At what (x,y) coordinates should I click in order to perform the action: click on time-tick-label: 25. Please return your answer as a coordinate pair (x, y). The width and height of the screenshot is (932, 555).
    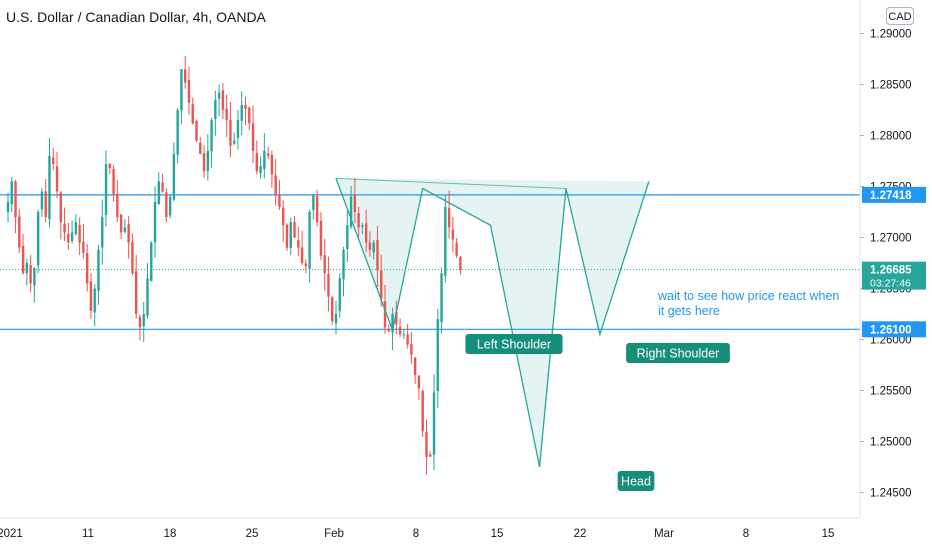
    Looking at the image, I should click on (252, 534).